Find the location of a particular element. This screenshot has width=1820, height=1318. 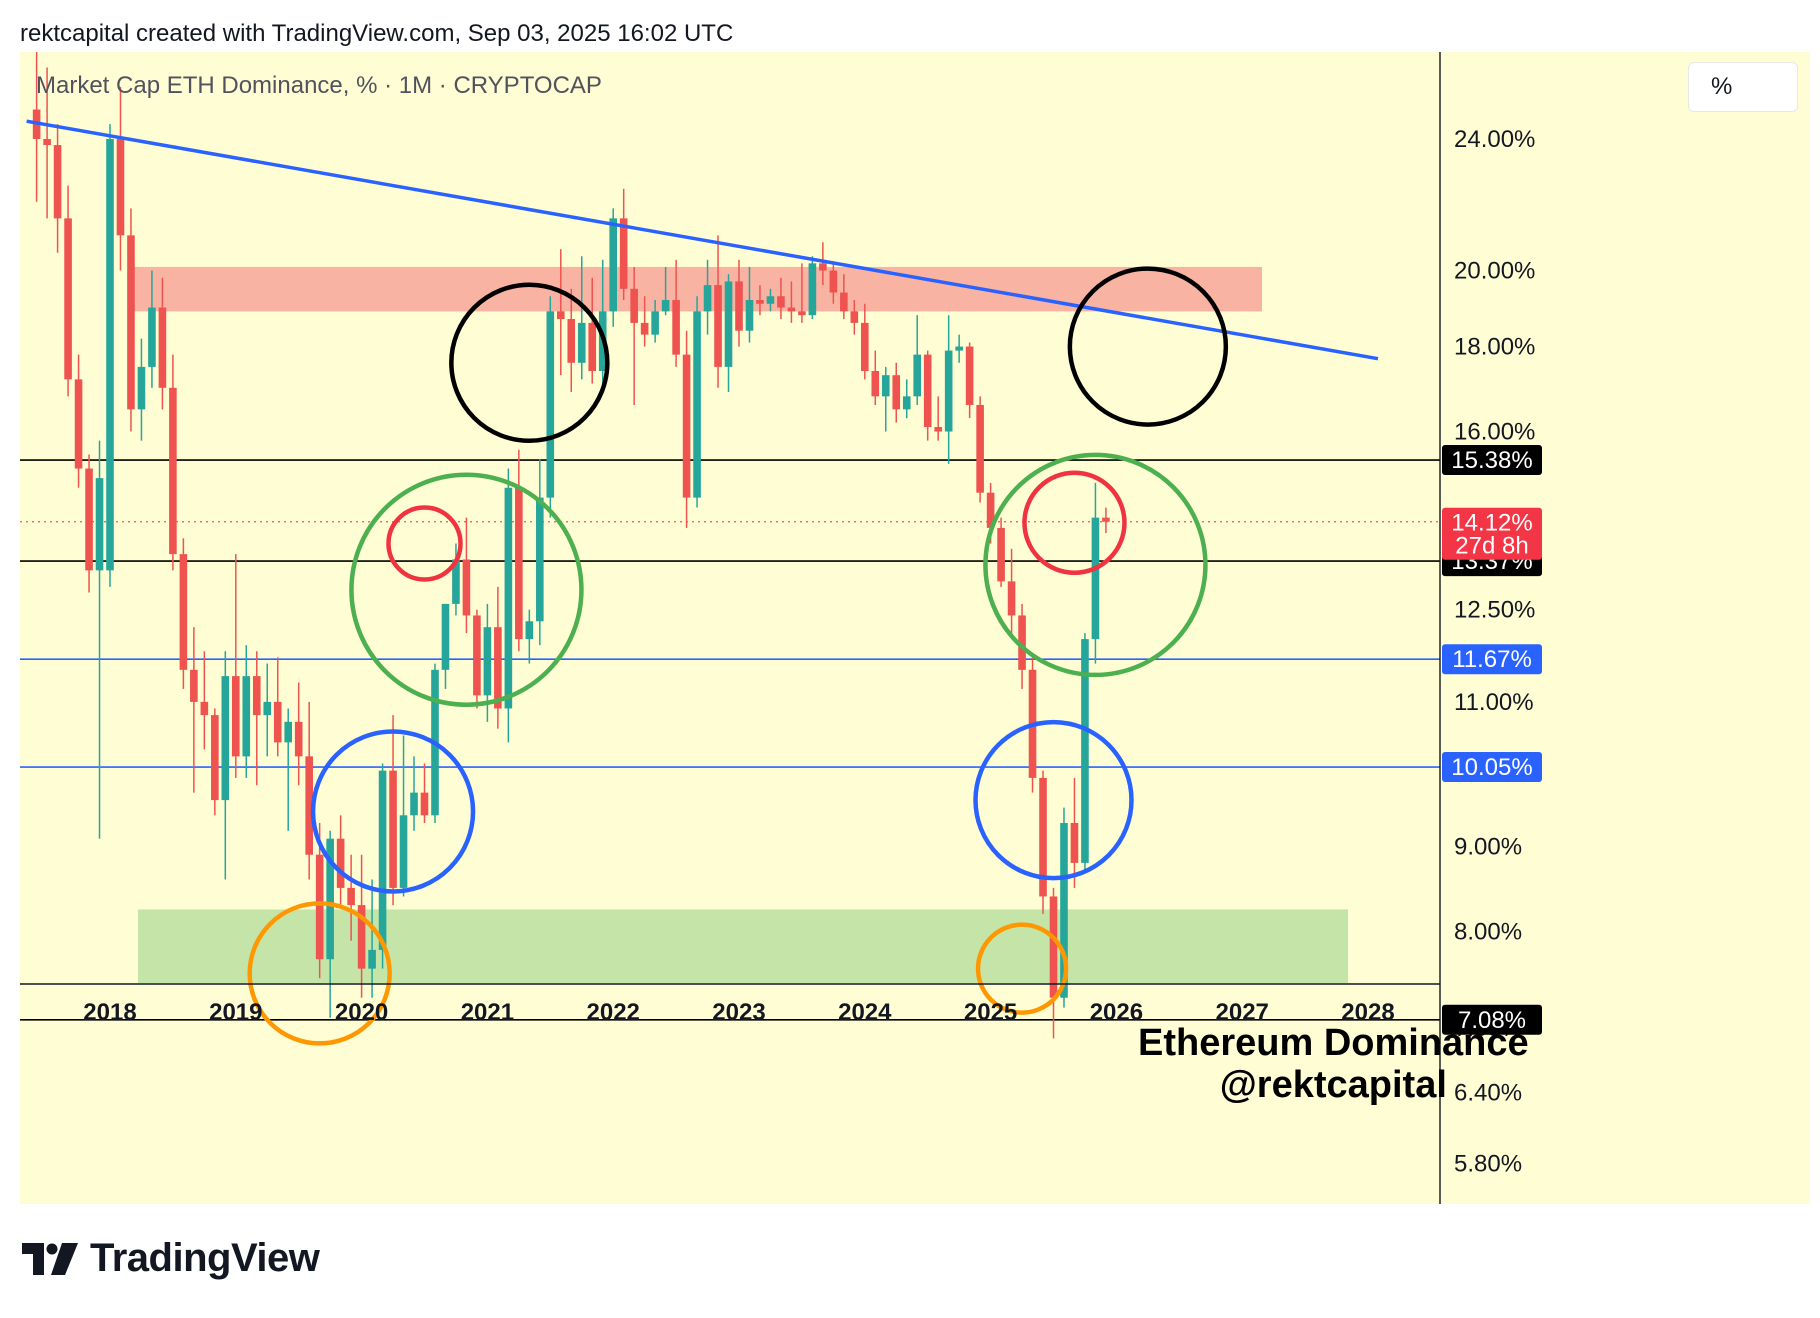

price-badge-label: 14.12% is located at coordinates (1491, 523).